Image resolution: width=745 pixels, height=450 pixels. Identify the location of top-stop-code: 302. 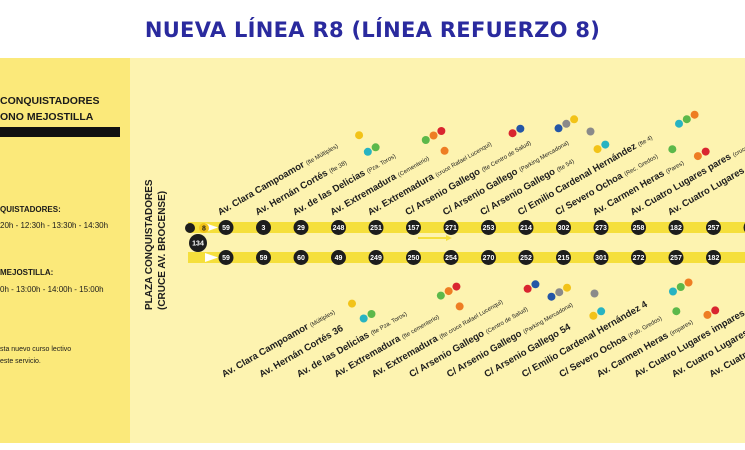
(564, 228).